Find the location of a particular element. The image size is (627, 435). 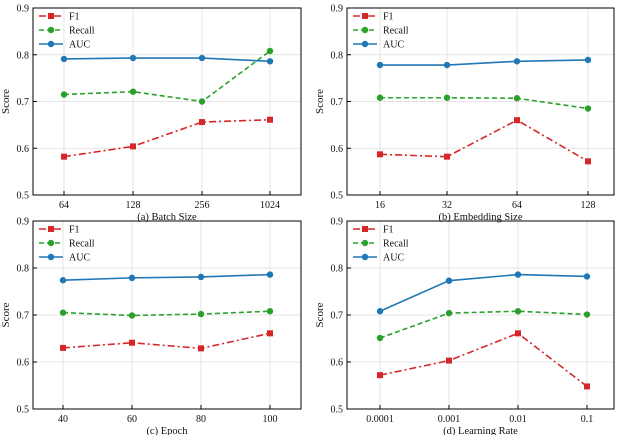

x-tick-label: 1024 is located at coordinates (270, 205).